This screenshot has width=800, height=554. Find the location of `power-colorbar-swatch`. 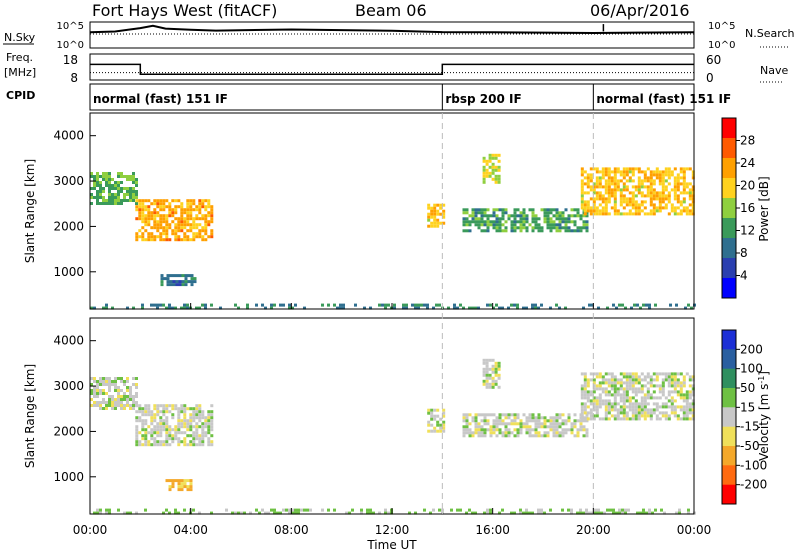

power-colorbar-swatch is located at coordinates (729, 128).